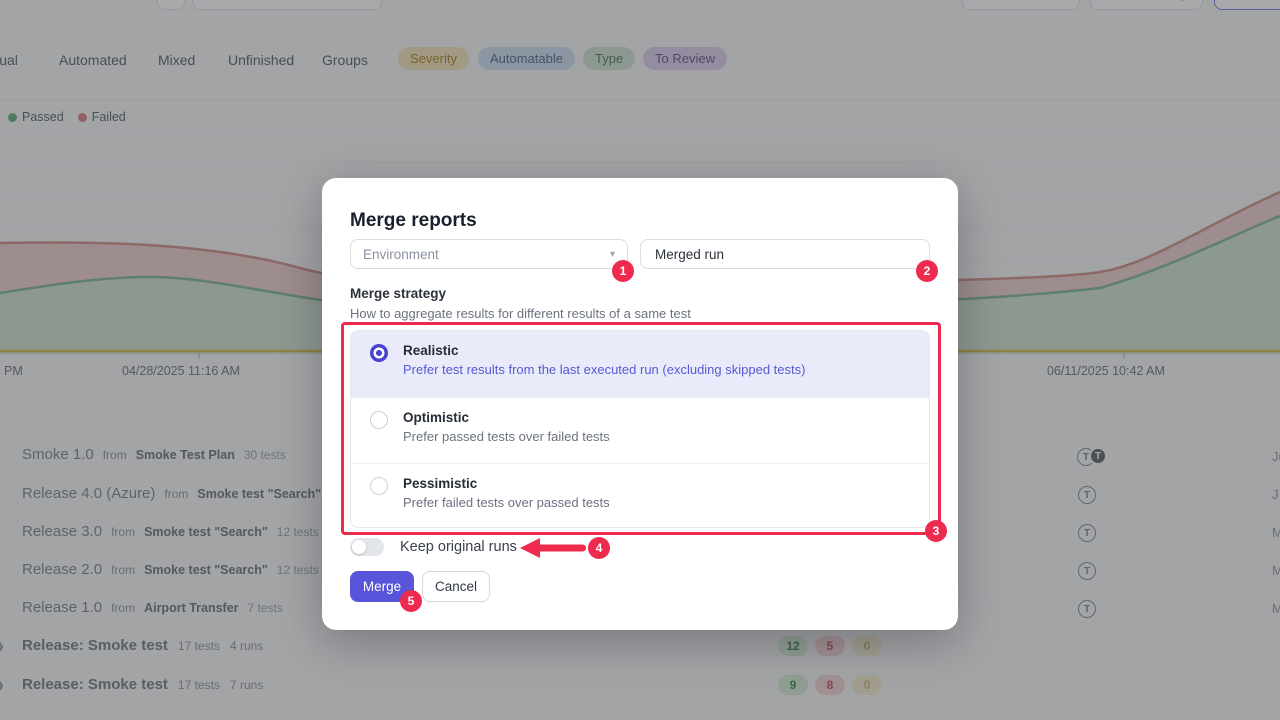 This screenshot has height=720, width=1280. Describe the element at coordinates (936, 531) in the screenshot. I see `annotation-badge-3: 3` at that location.